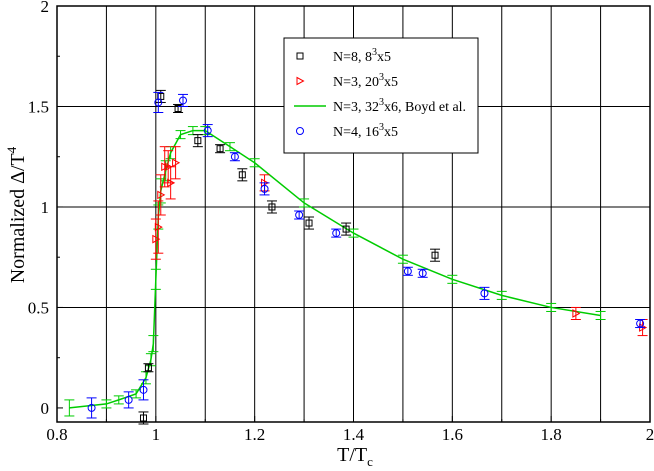 The width and height of the screenshot is (654, 471). Describe the element at coordinates (650, 434) in the screenshot. I see `x-tick-label: 2` at that location.